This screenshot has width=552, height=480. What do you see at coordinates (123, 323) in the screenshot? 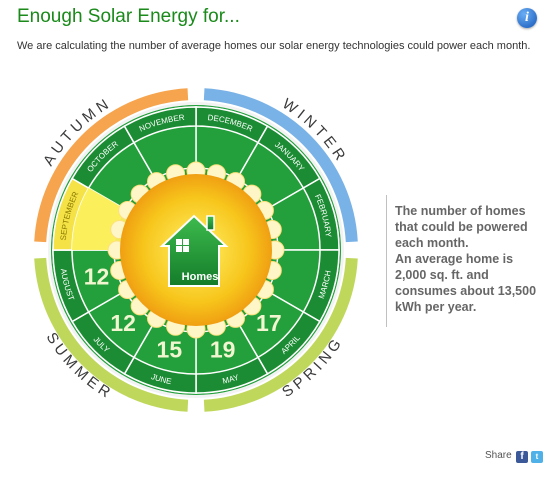
I see `value-july: 12` at bounding box center [123, 323].